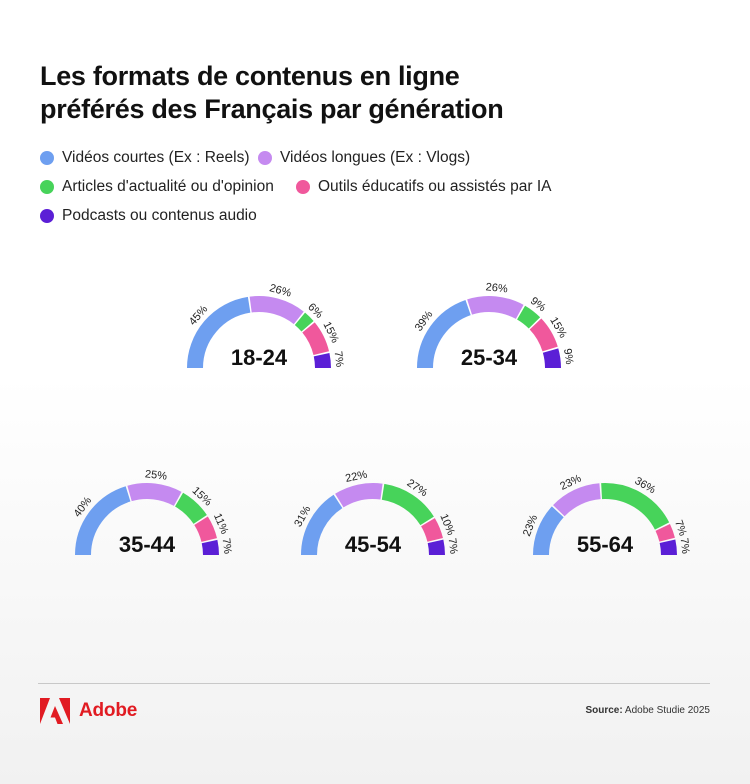 The width and height of the screenshot is (750, 784). I want to click on gauge-18-24-title: 18-24, so click(259, 357).